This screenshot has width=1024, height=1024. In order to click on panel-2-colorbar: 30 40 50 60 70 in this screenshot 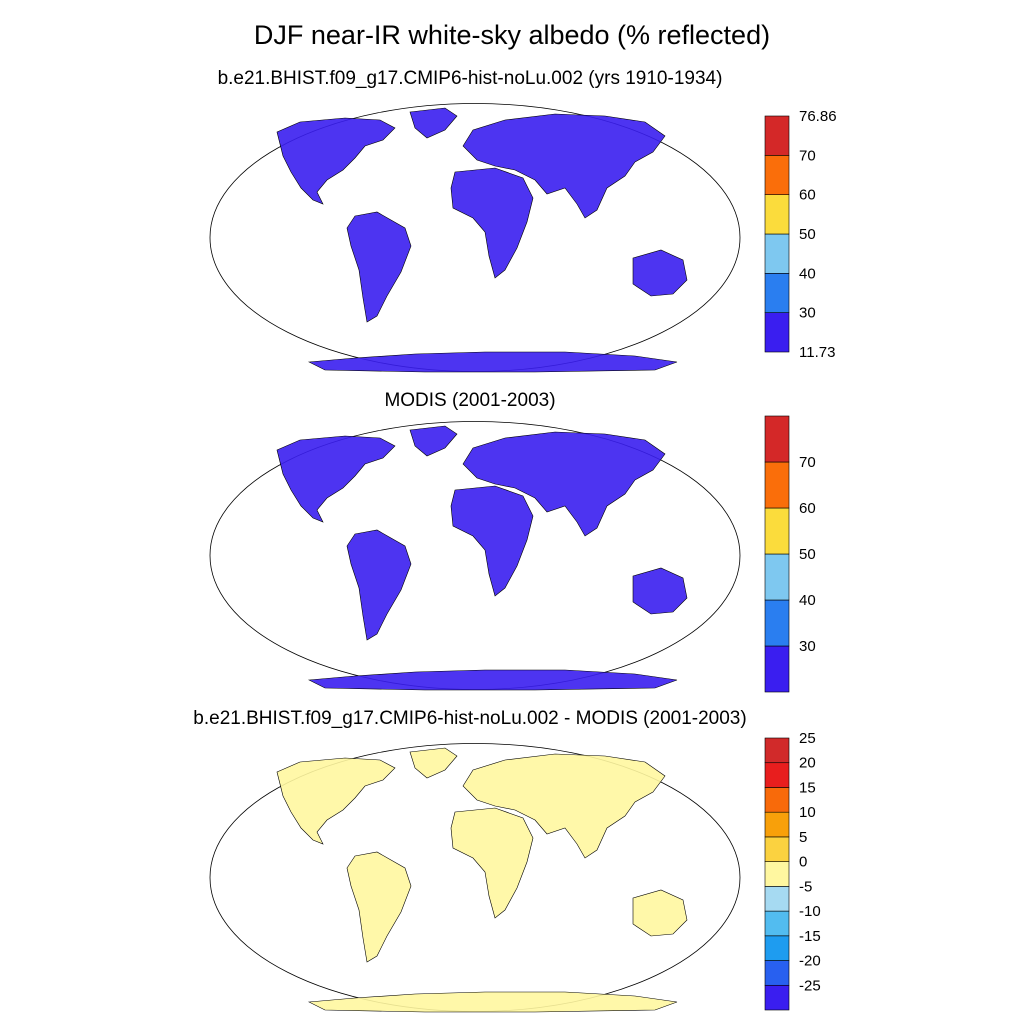, I will do `click(790, 554)`.